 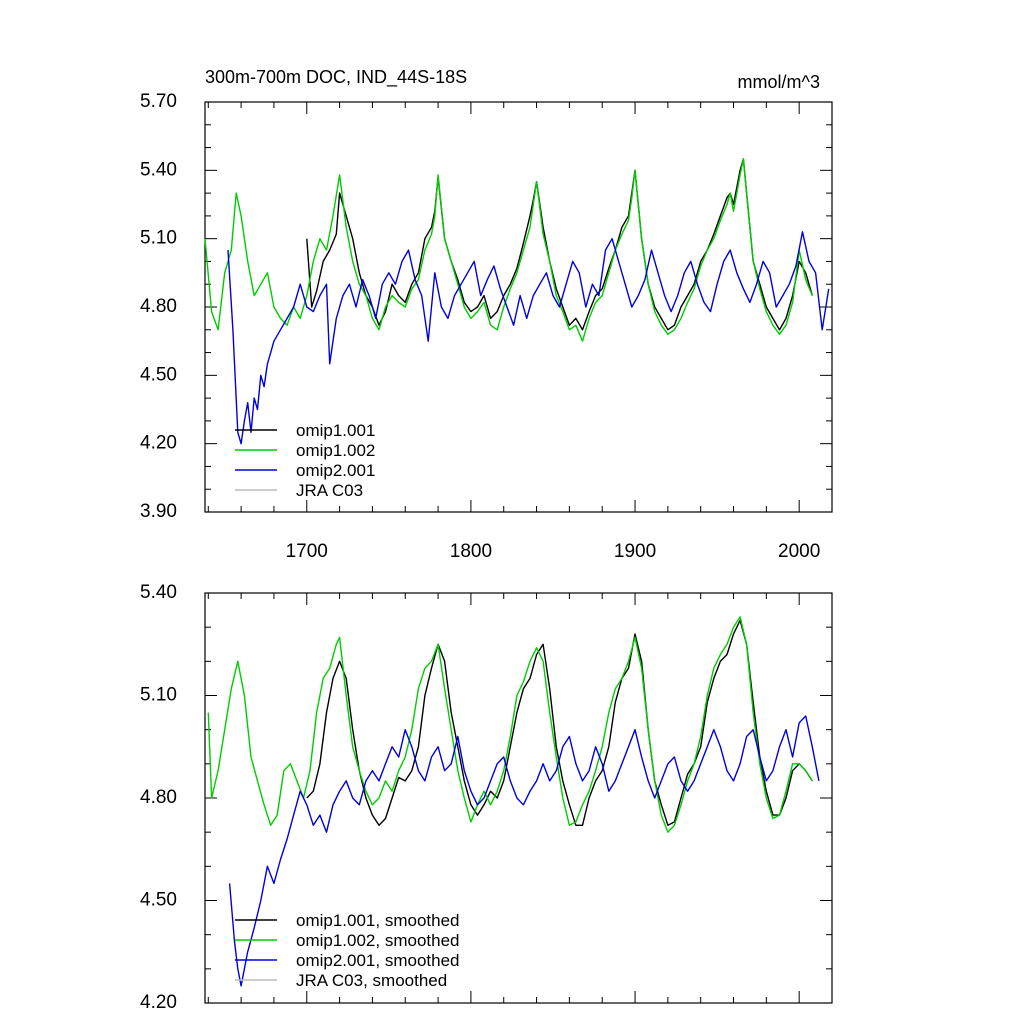 What do you see at coordinates (378, 940) in the screenshot?
I see `legend-label: omip1.002, smoothed` at bounding box center [378, 940].